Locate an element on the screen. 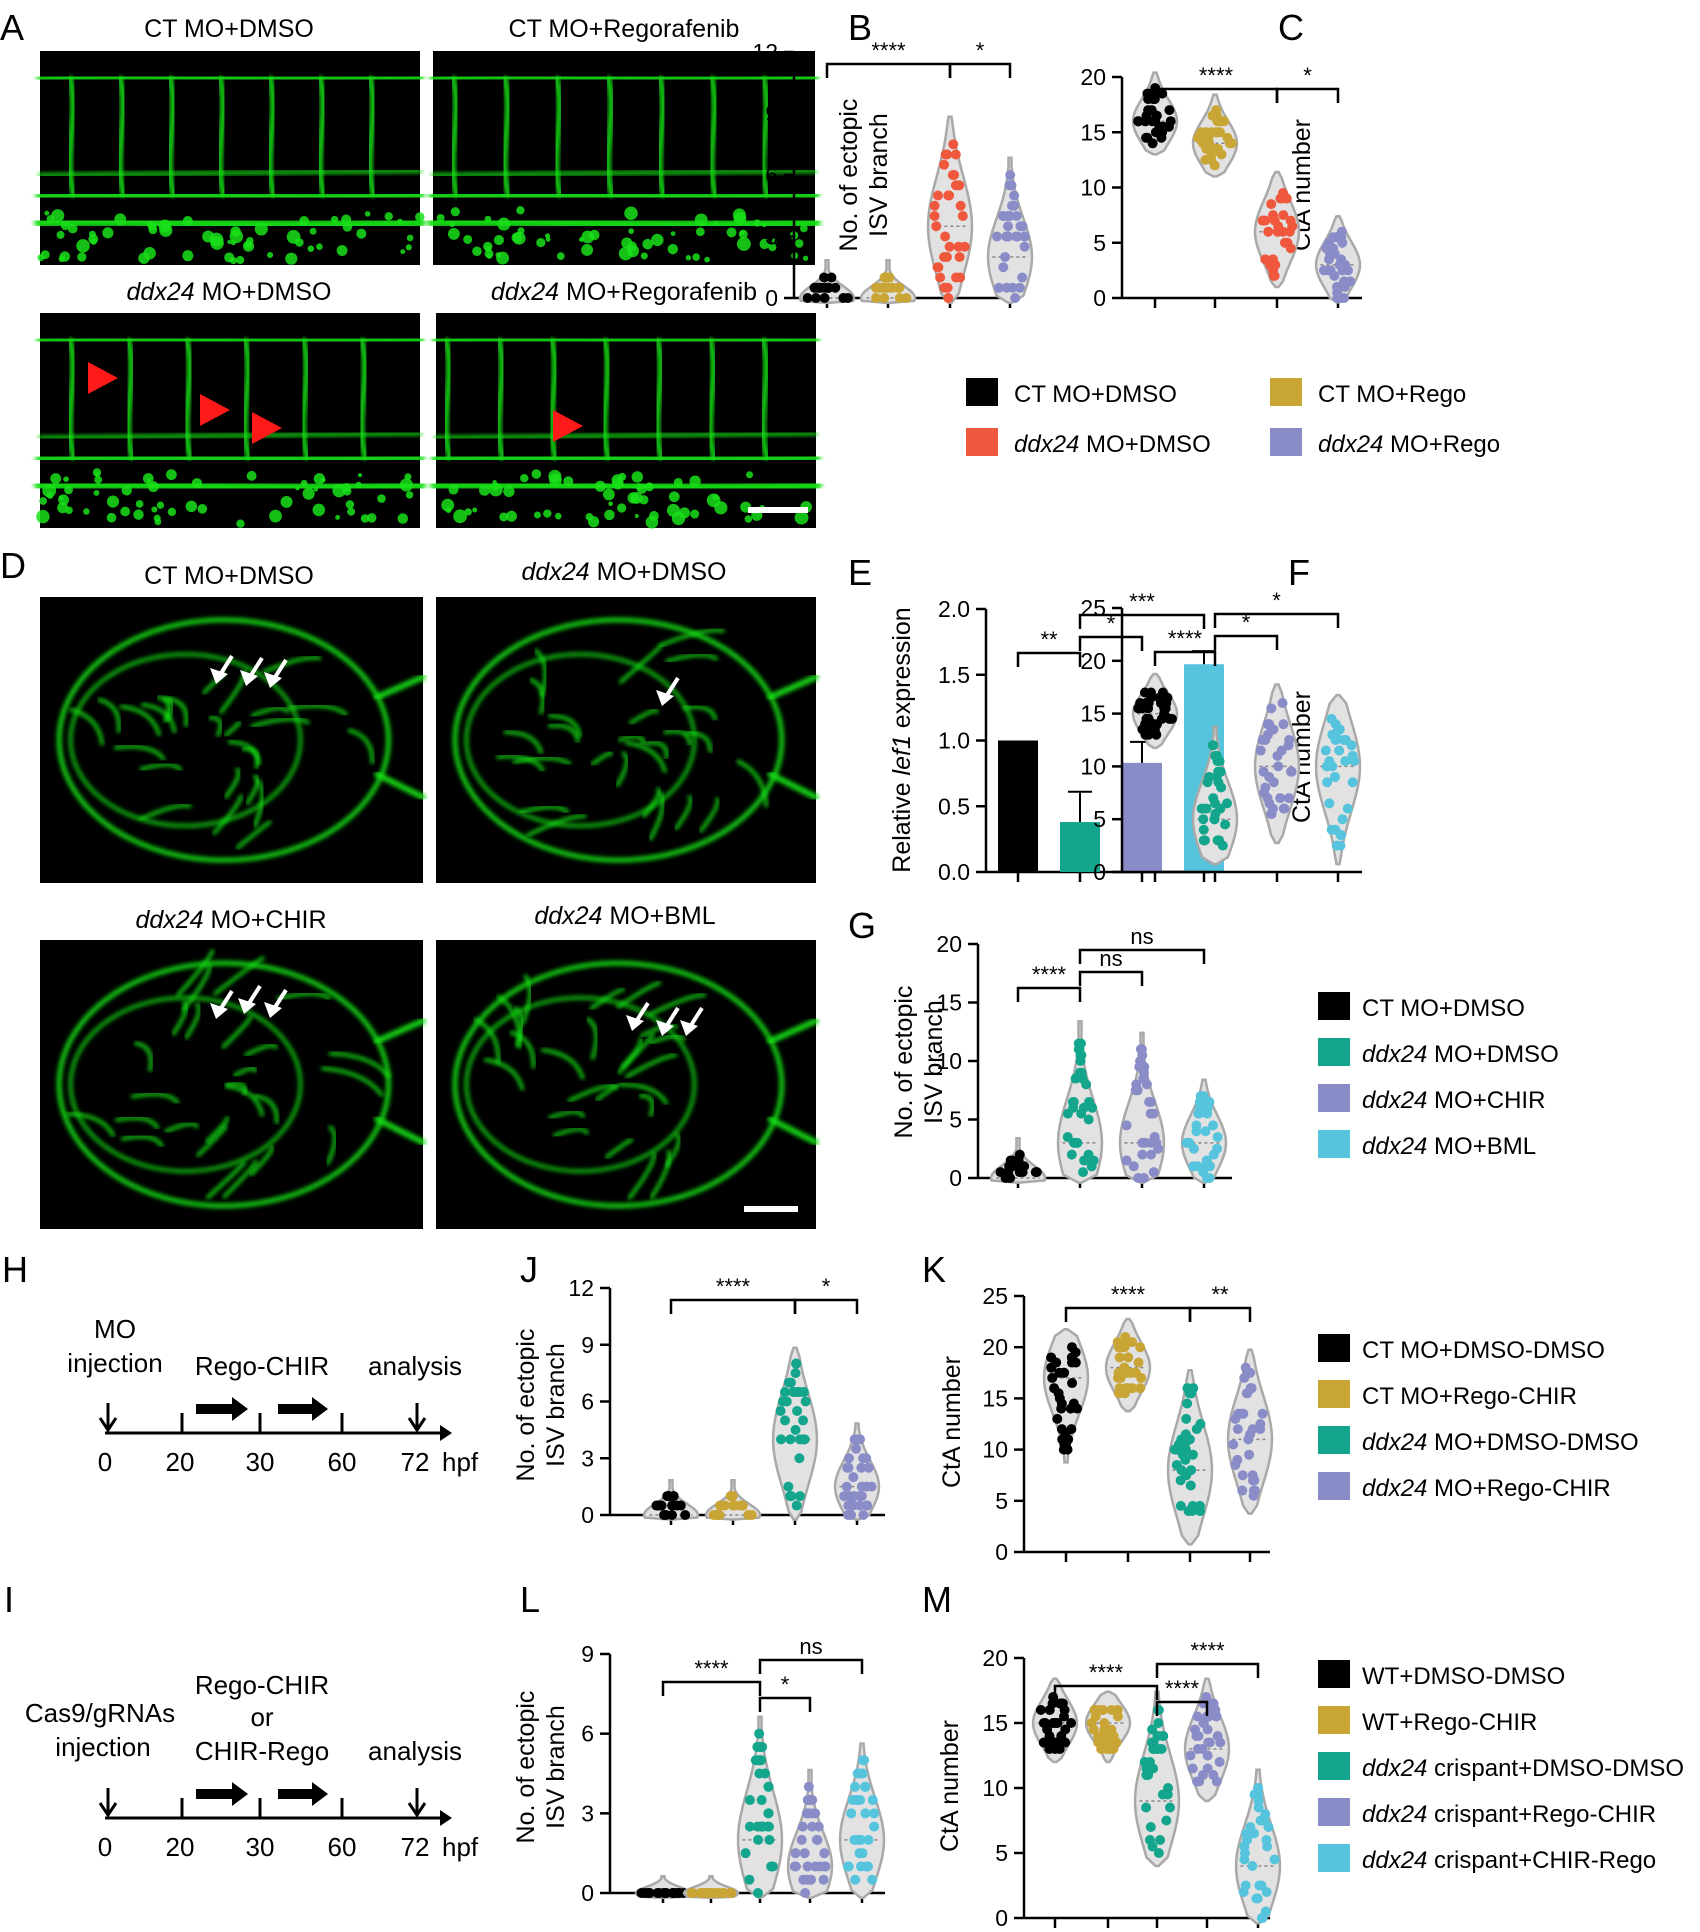  y-tick-label: 6 is located at coordinates (587, 1734).